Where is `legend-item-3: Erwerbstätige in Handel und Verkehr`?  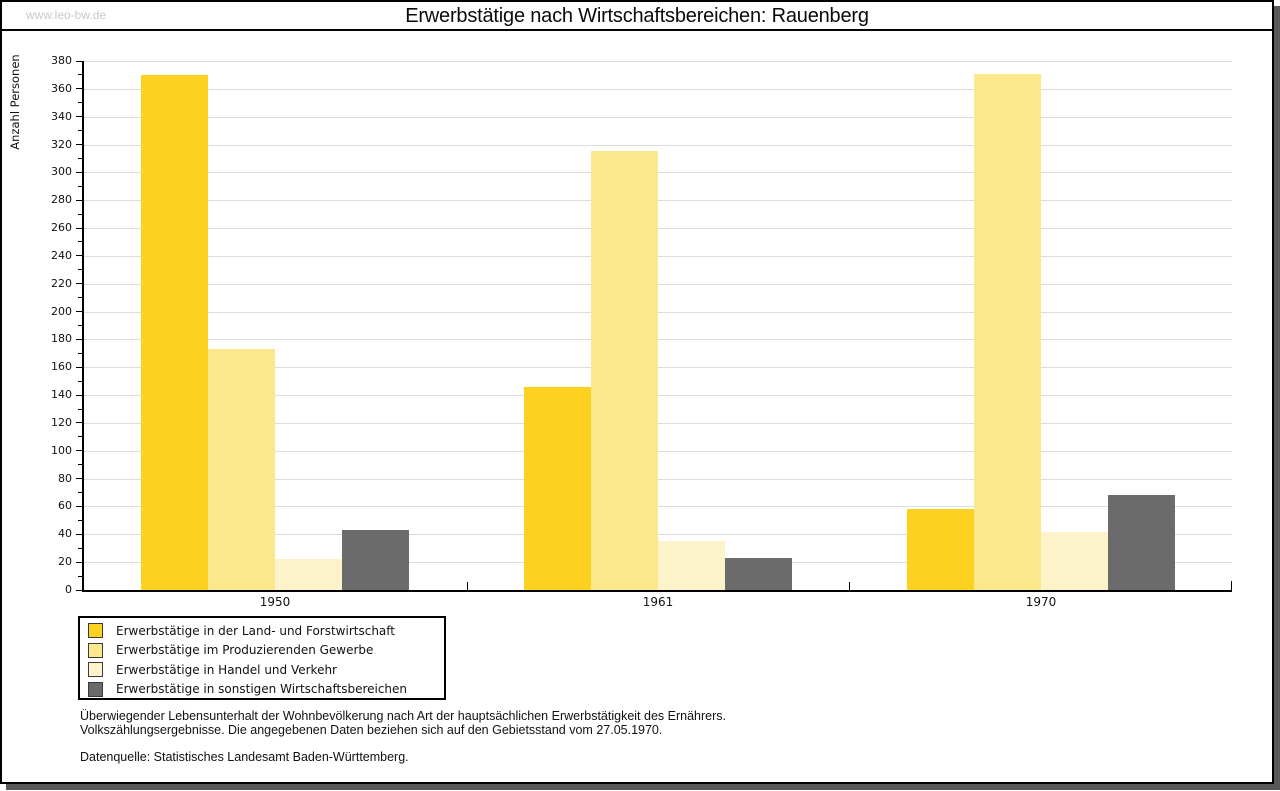
legend-item-3: Erwerbstätige in Handel und Verkehr is located at coordinates (262, 670).